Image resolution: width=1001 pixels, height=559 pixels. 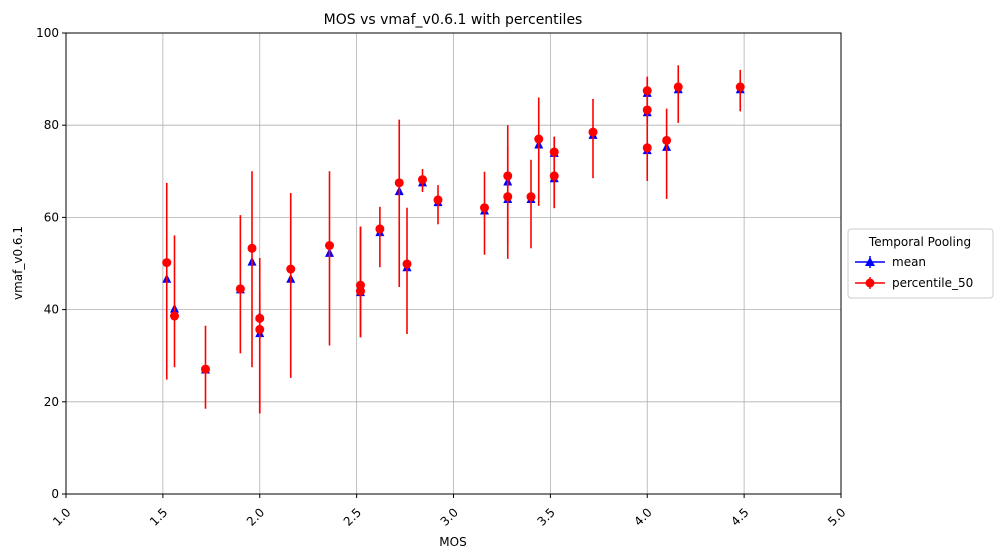 I want to click on legend-title: Temporal Pooling, so click(x=919, y=242).